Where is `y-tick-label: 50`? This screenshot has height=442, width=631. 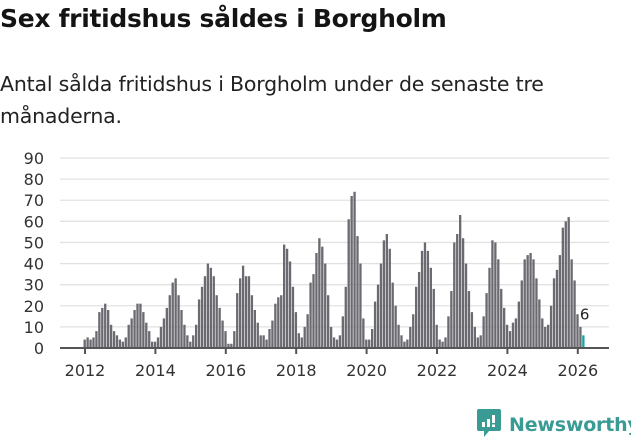 y-tick-label: 50 is located at coordinates (34, 242).